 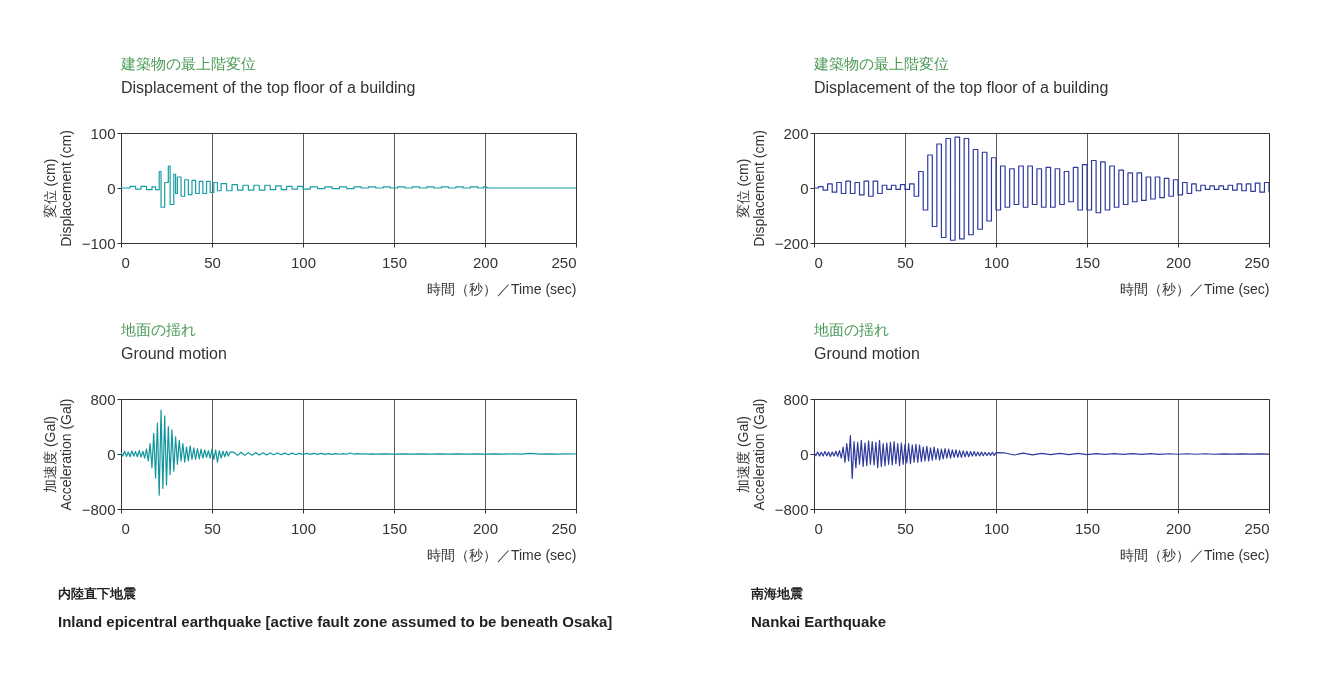 What do you see at coordinates (796, 133) in the screenshot?
I see `y-tick-label: 200` at bounding box center [796, 133].